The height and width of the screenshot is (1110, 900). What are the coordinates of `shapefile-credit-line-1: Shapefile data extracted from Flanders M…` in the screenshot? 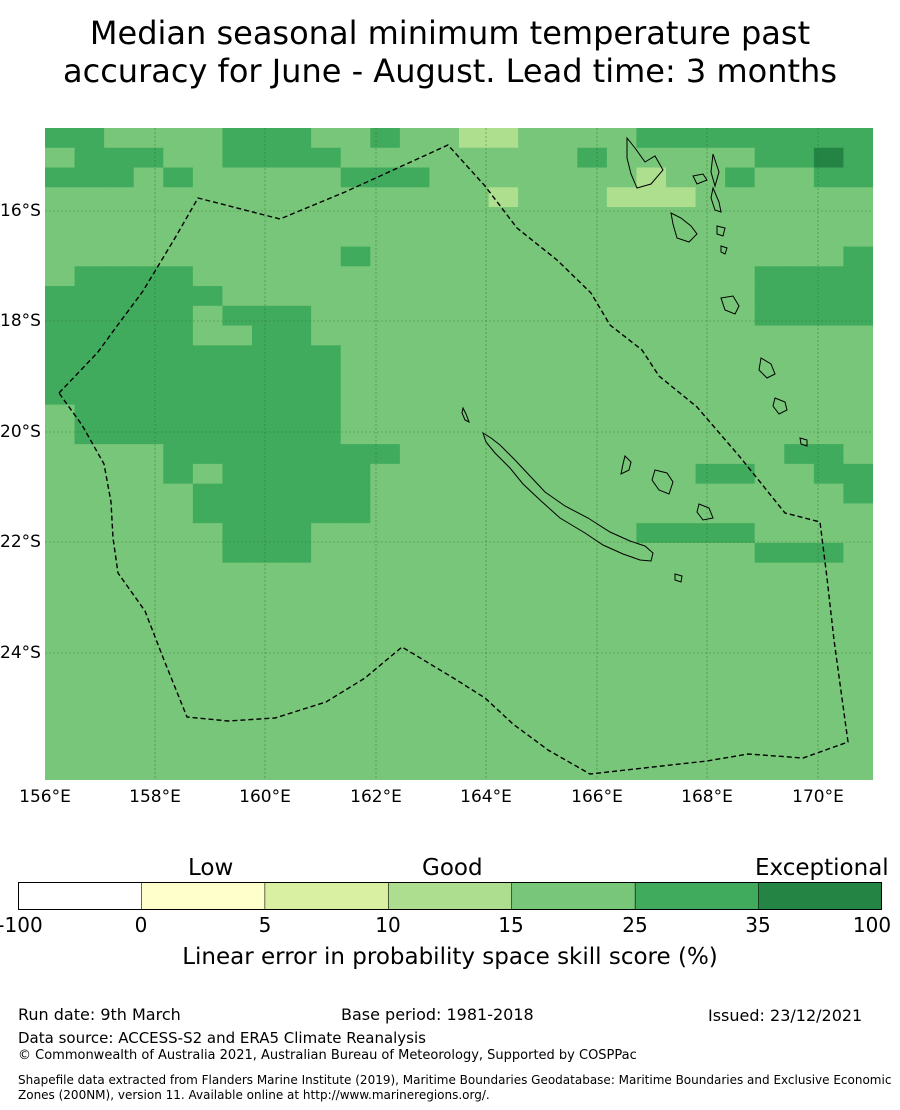 It's located at (455, 1080).